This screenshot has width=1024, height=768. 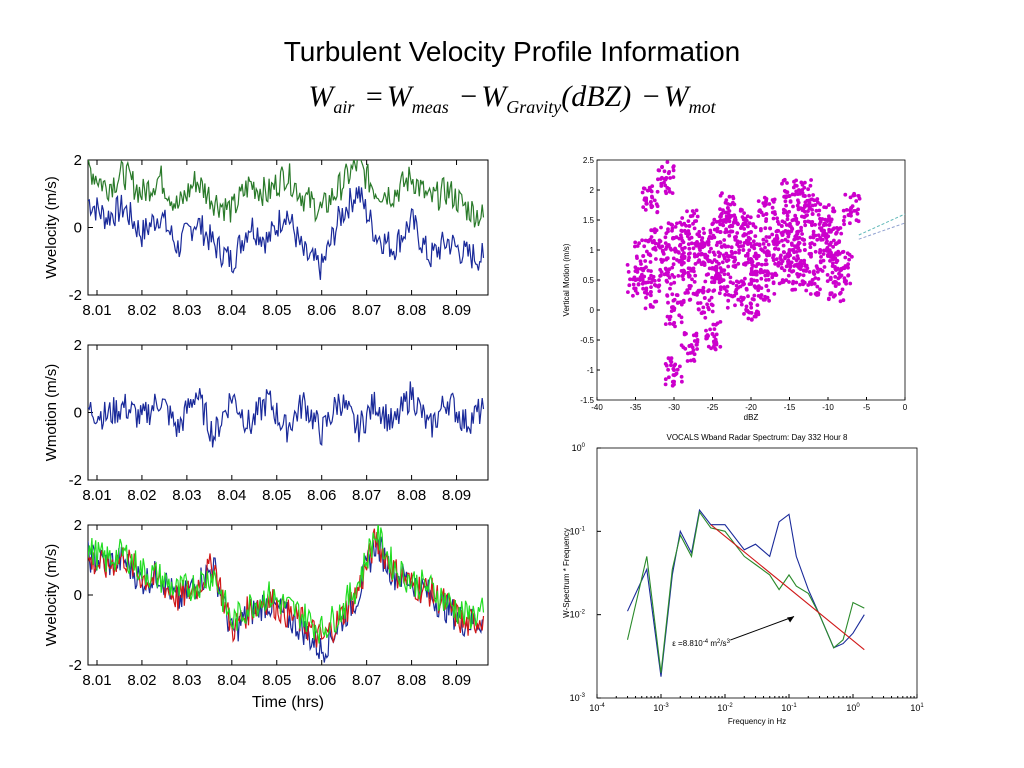 I want to click on y-tick-label: -2, so click(x=75, y=295).